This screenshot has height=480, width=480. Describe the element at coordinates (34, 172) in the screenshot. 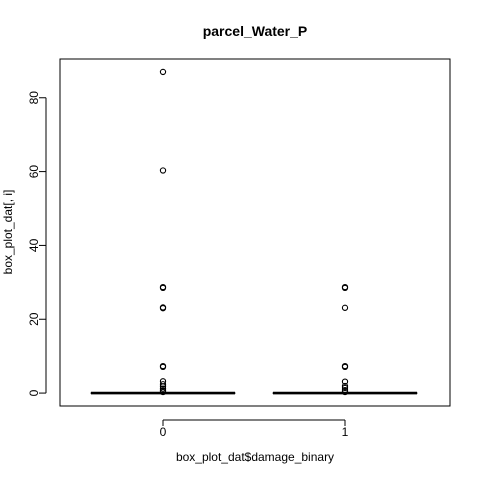

I see `y-tick-label: 60` at that location.